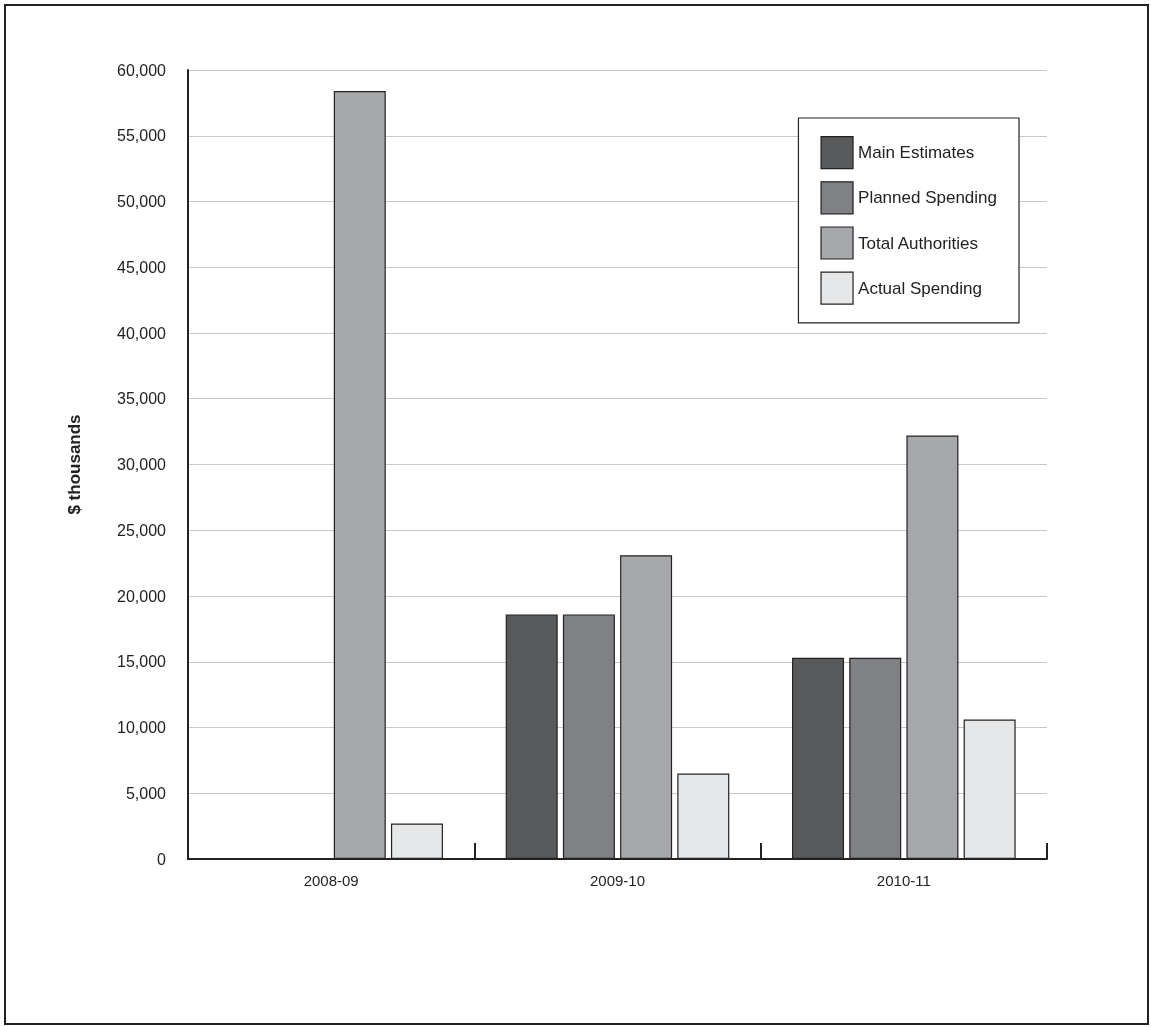  What do you see at coordinates (928, 198) in the screenshot?
I see `legend-label: Planned Spending` at bounding box center [928, 198].